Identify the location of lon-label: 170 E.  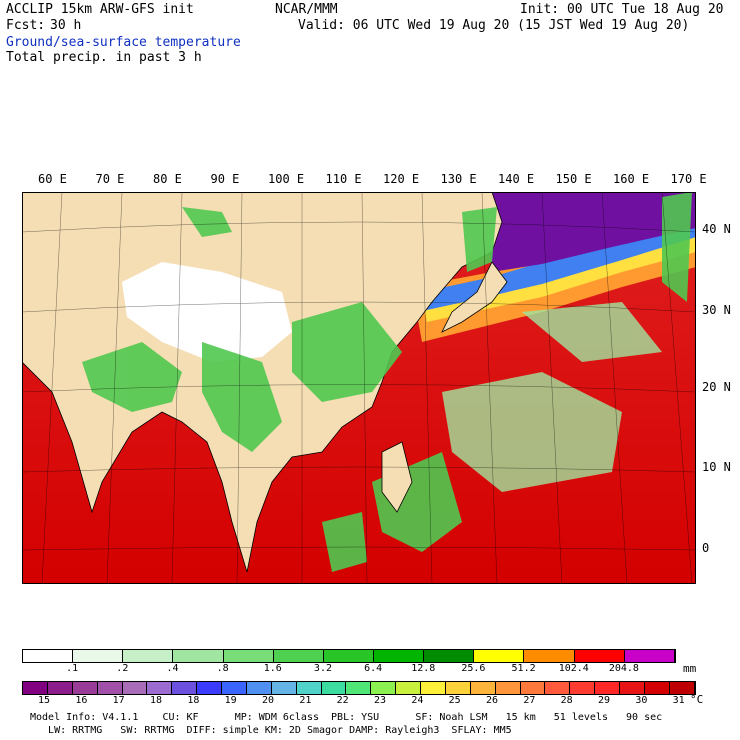
(688, 179).